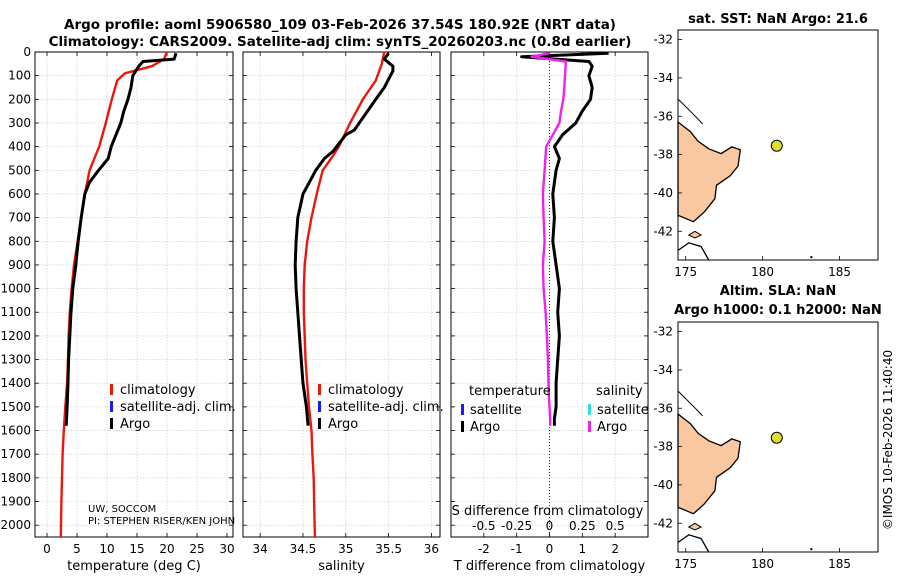  Describe the element at coordinates (388, 549) in the screenshot. I see `x-tick-label: 35.5` at that location.